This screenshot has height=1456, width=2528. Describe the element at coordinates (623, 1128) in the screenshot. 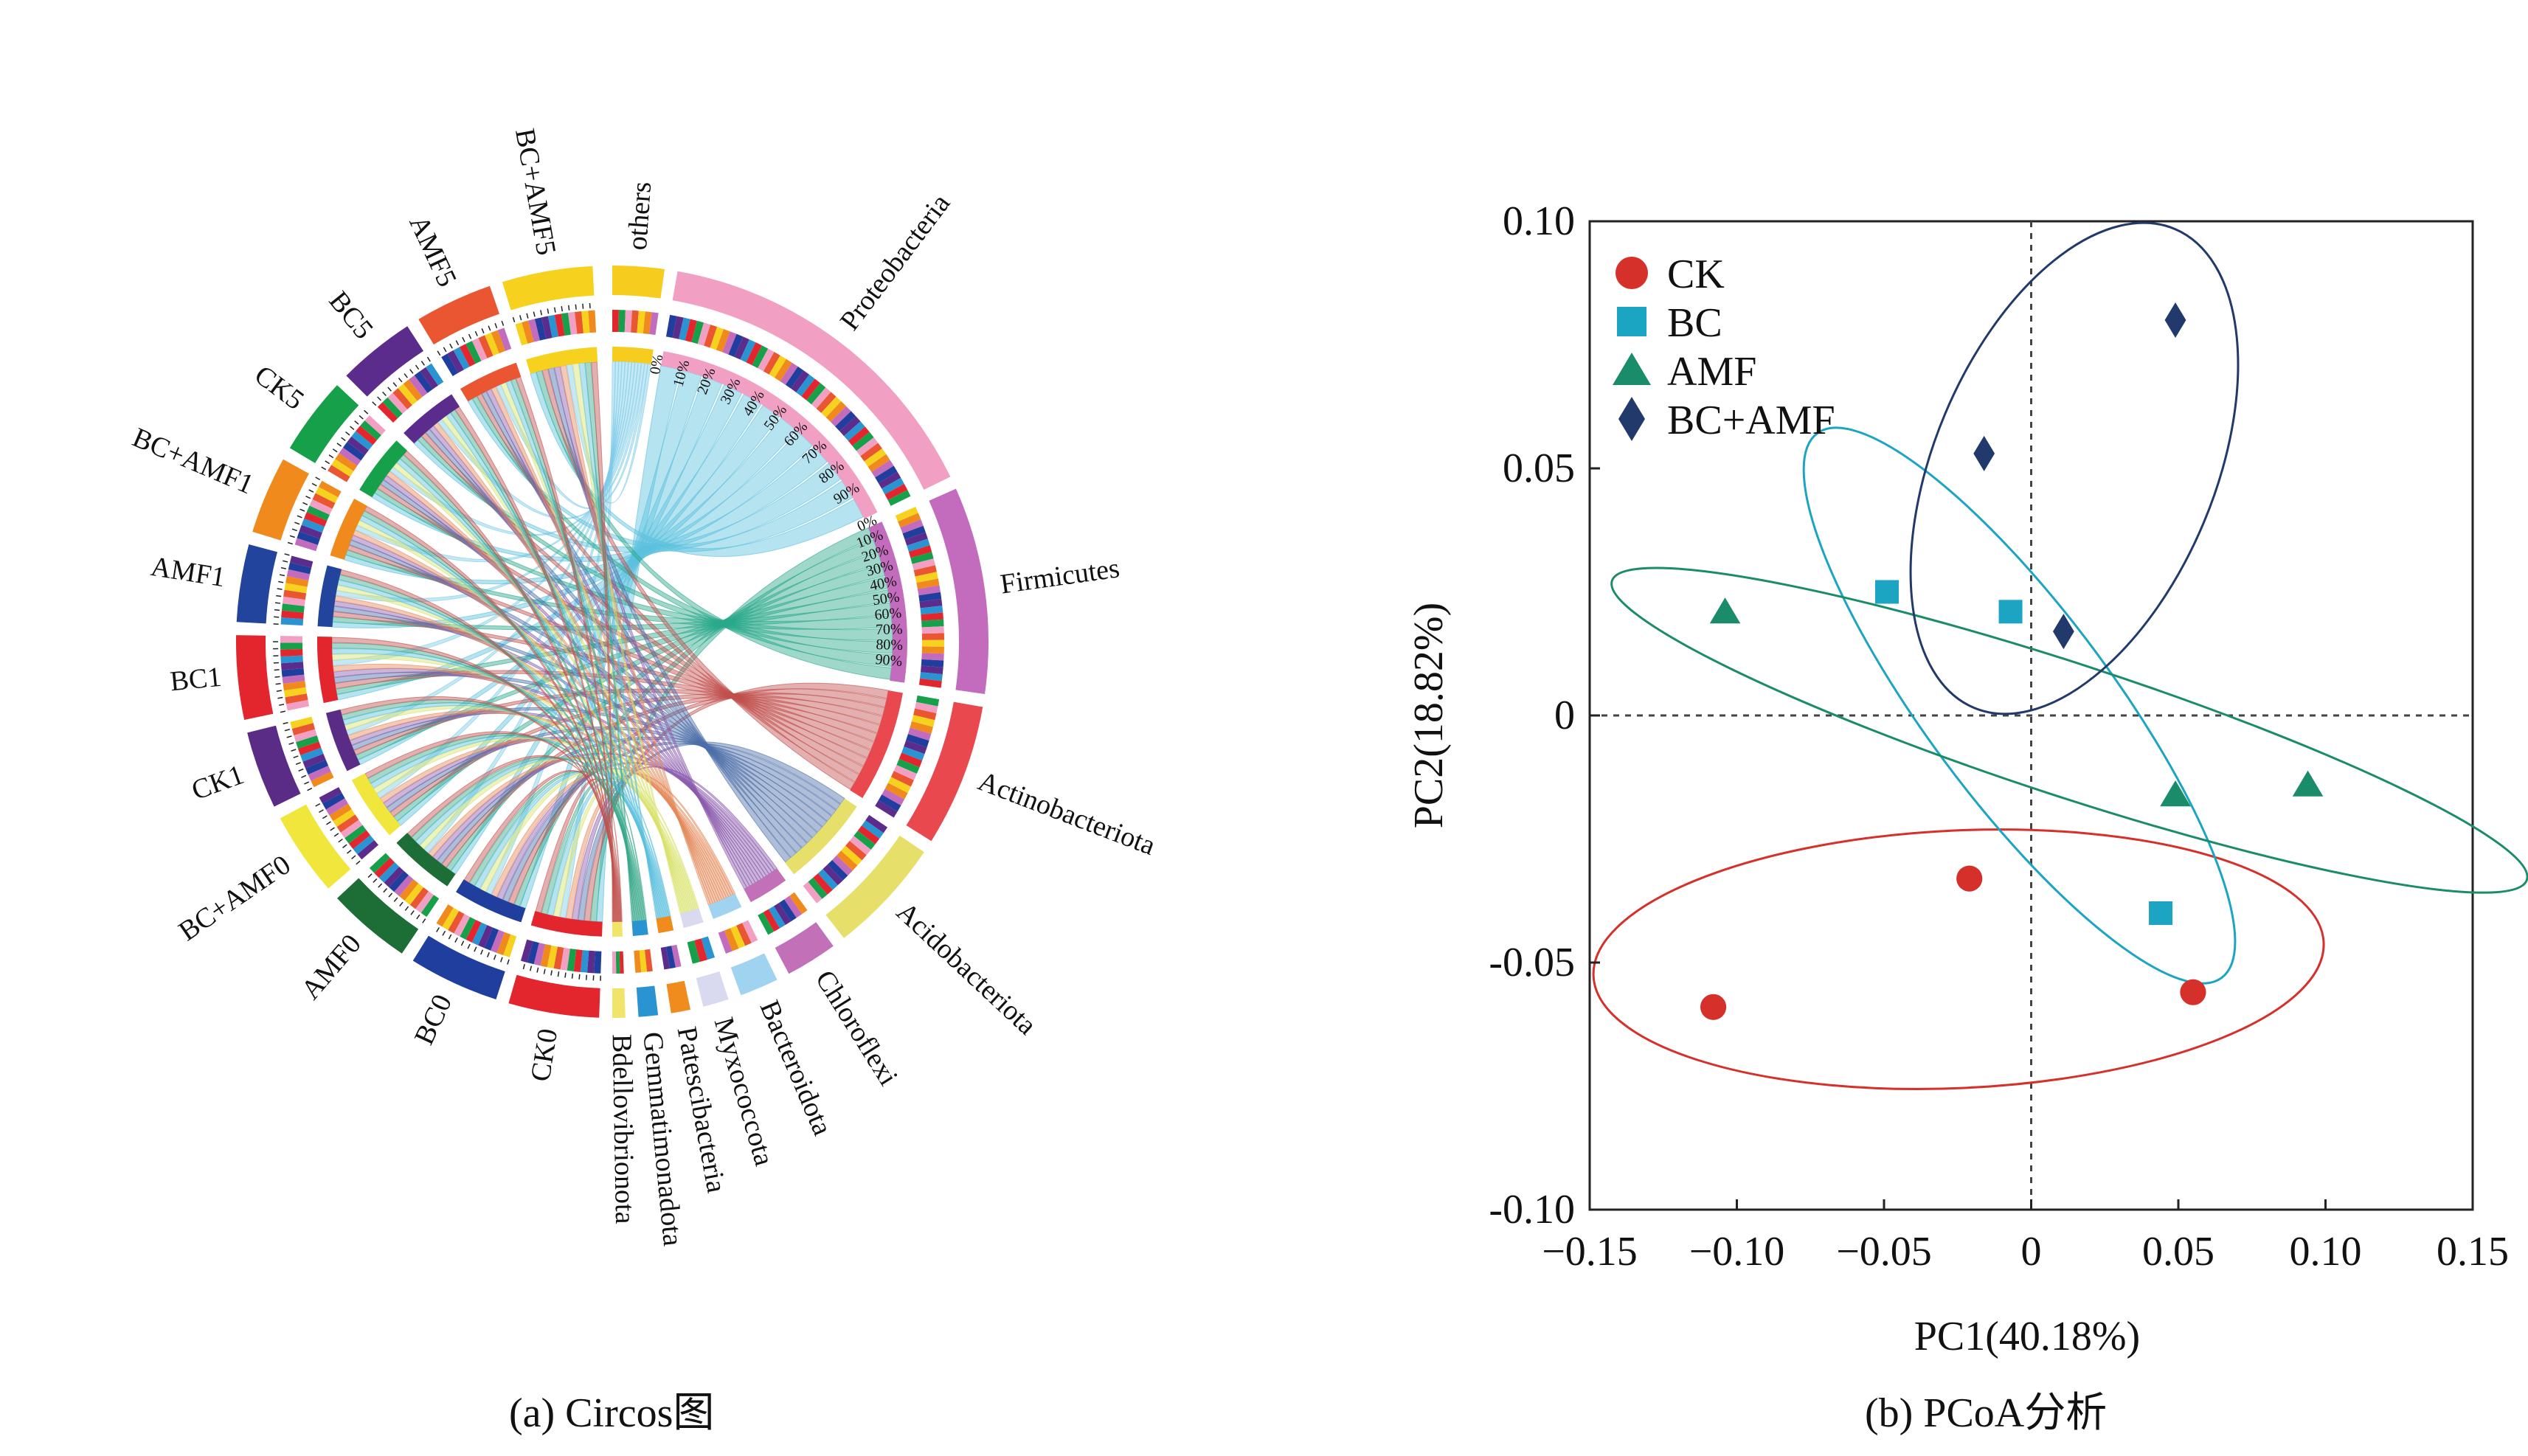

I see `label-bdellovibrionota: Bdellovibrionota` at that location.